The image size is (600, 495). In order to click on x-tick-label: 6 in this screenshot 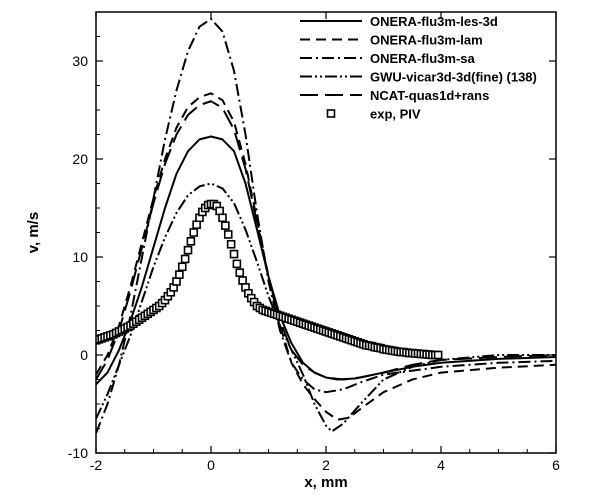, I will do `click(556, 465)`.